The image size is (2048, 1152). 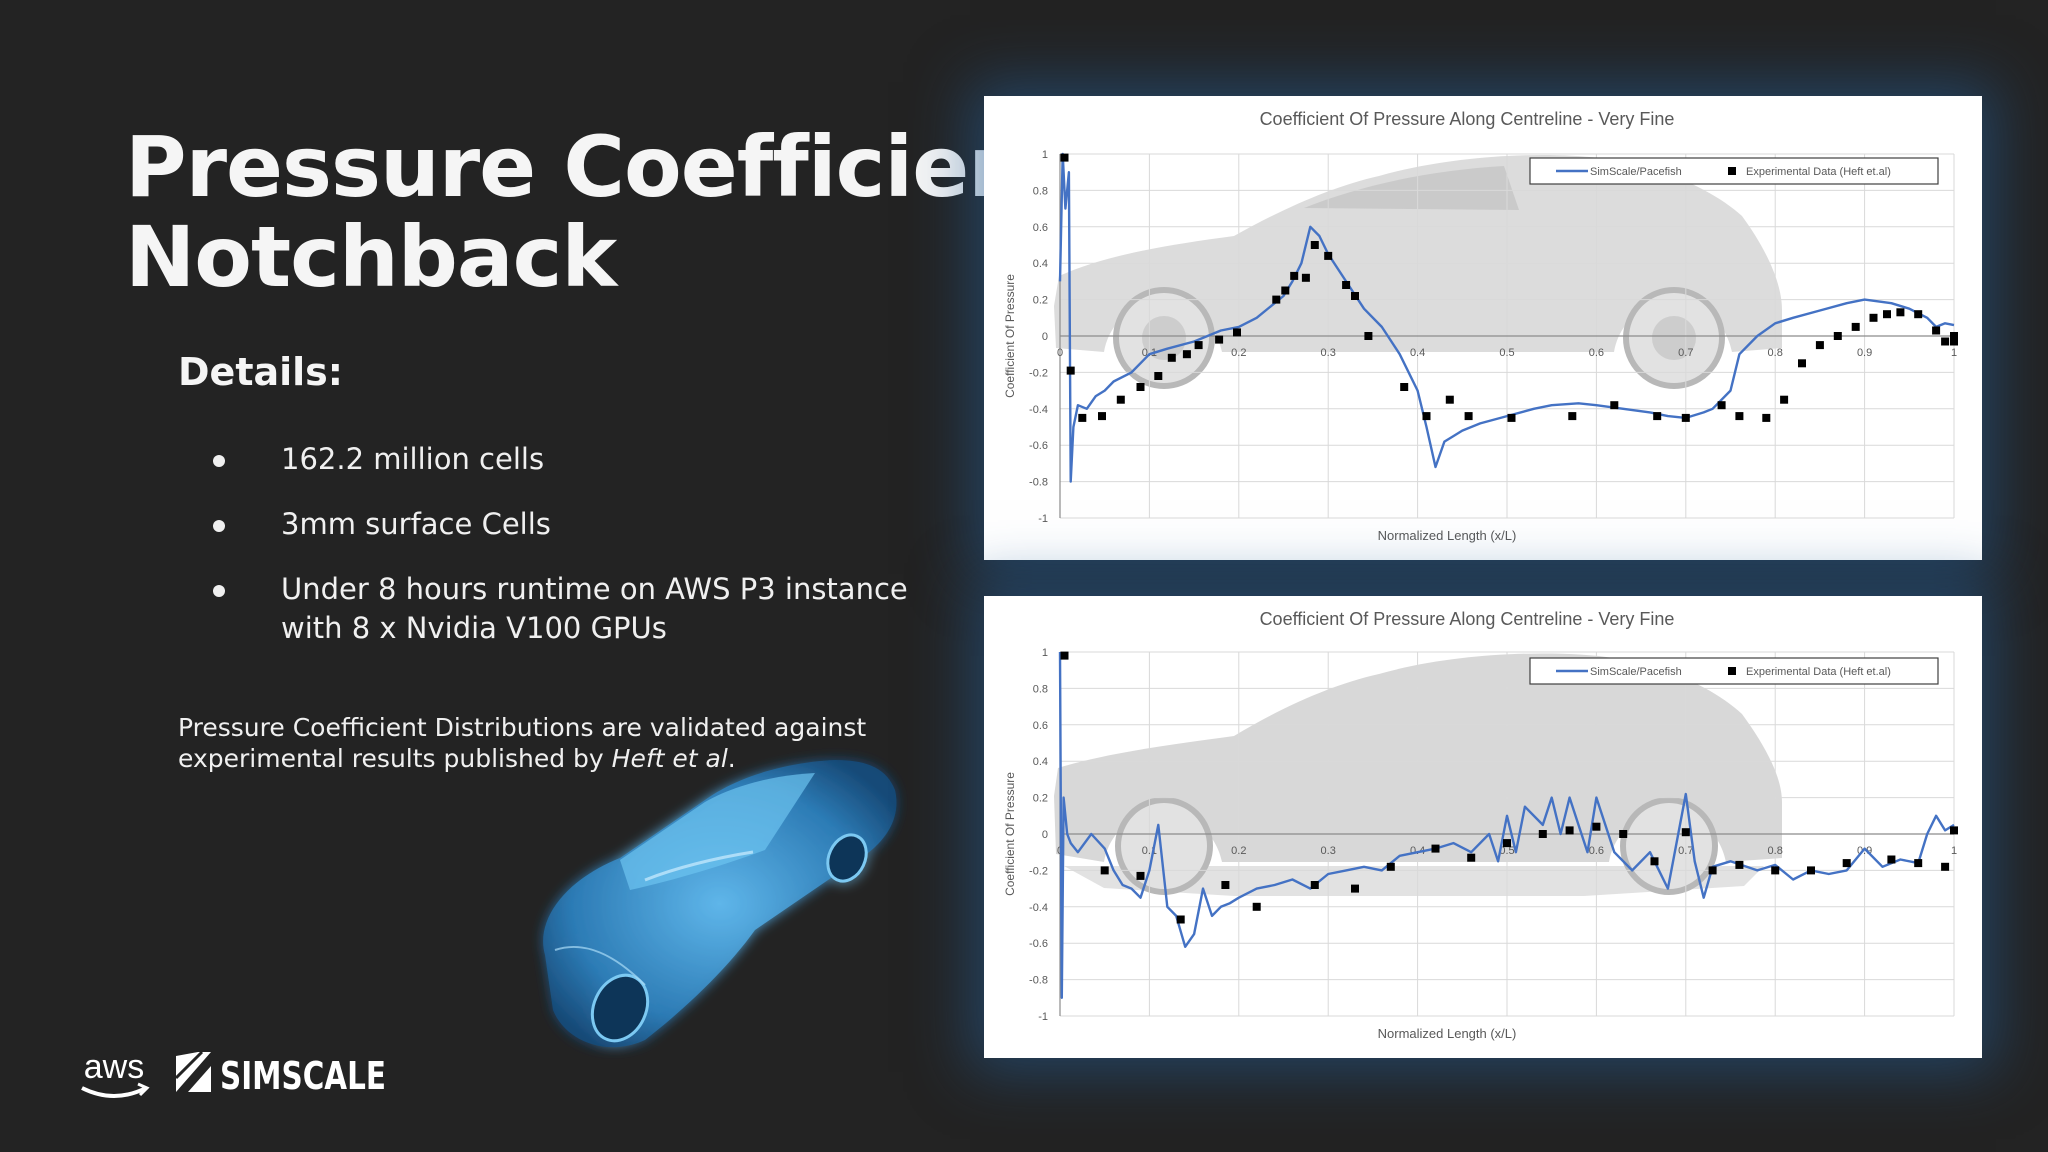 I want to click on x-axis-label: Normalized Length (x/L), so click(x=1447, y=535).